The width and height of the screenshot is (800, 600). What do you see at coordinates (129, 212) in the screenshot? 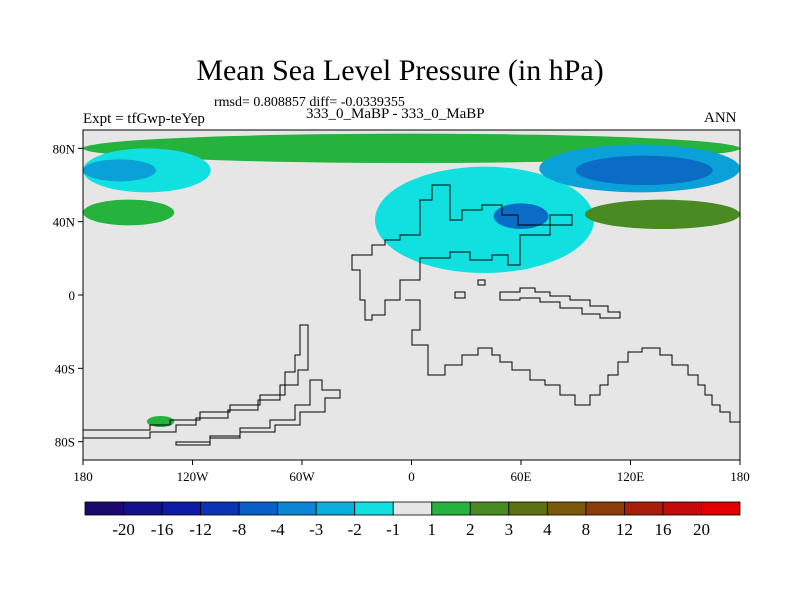
I see `region-mid-latitude-pacific-positive` at bounding box center [129, 212].